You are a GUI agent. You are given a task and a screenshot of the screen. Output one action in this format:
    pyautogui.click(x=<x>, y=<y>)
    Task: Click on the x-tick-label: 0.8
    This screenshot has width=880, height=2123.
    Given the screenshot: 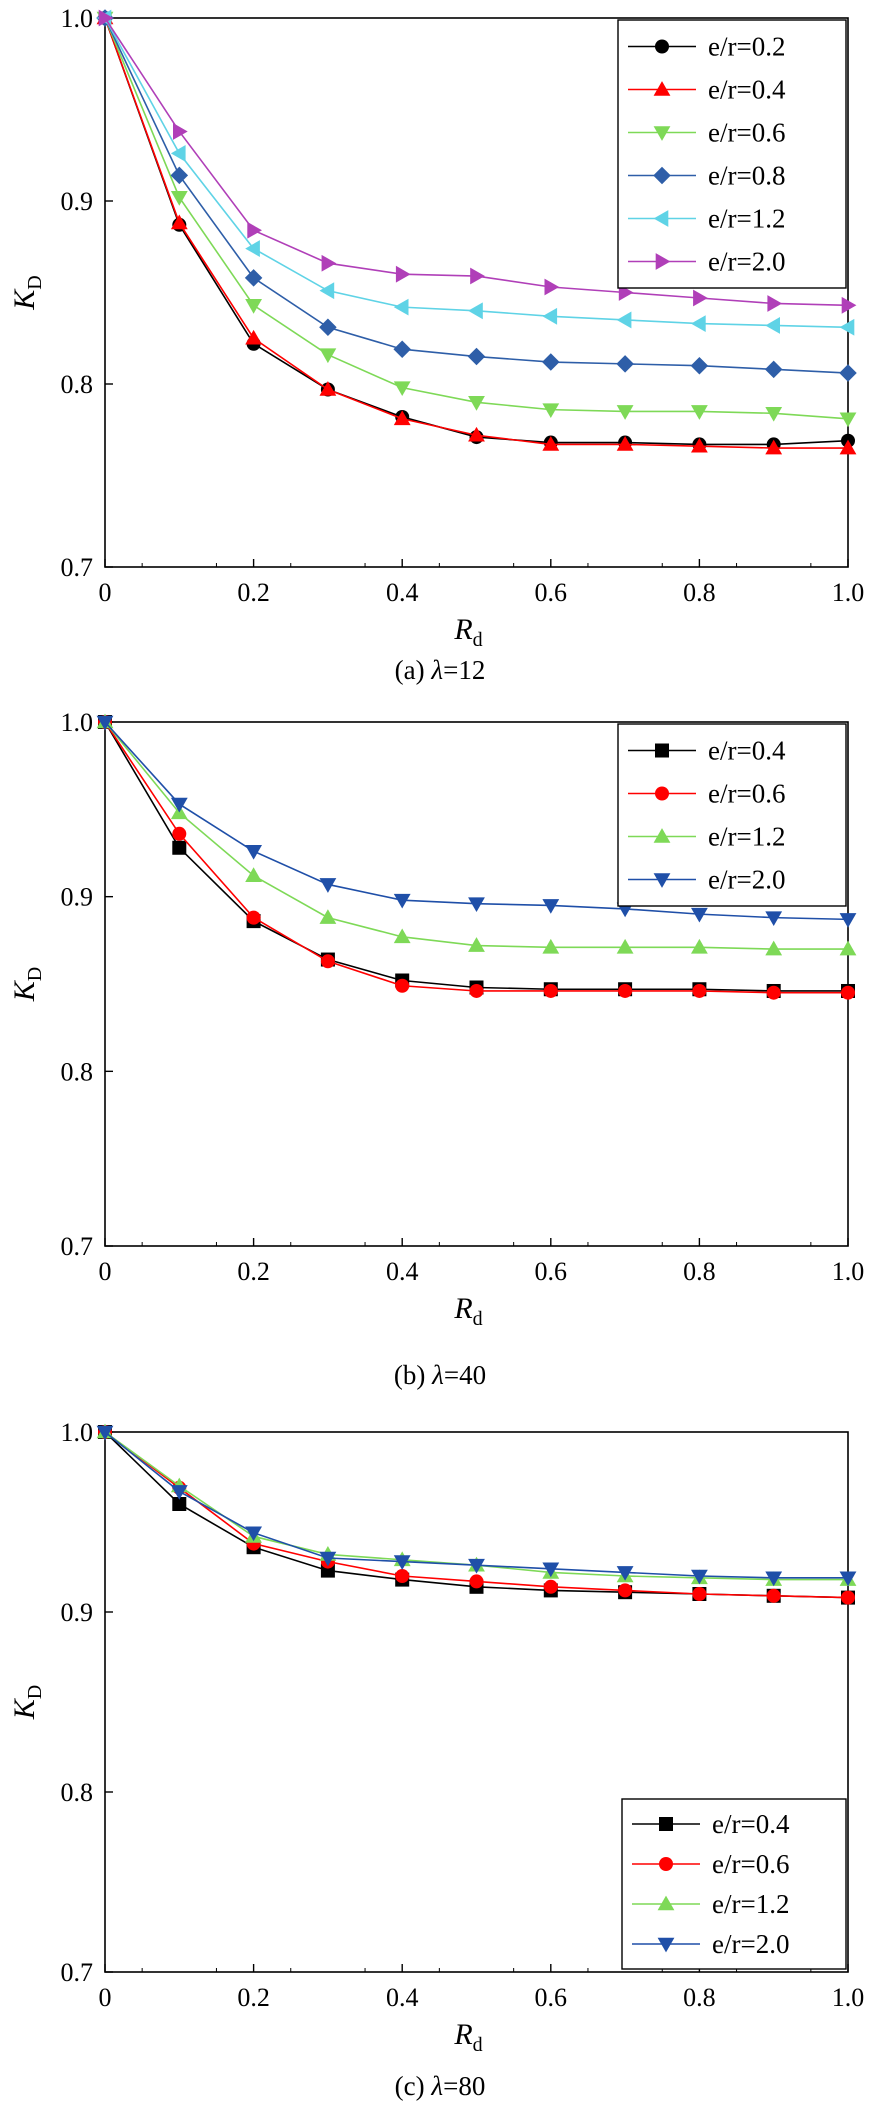 What is the action you would take?
    pyautogui.click(x=699, y=1271)
    